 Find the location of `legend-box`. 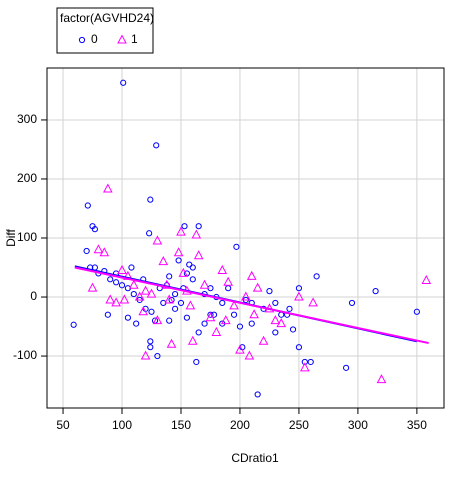

legend-box is located at coordinates (105, 30).